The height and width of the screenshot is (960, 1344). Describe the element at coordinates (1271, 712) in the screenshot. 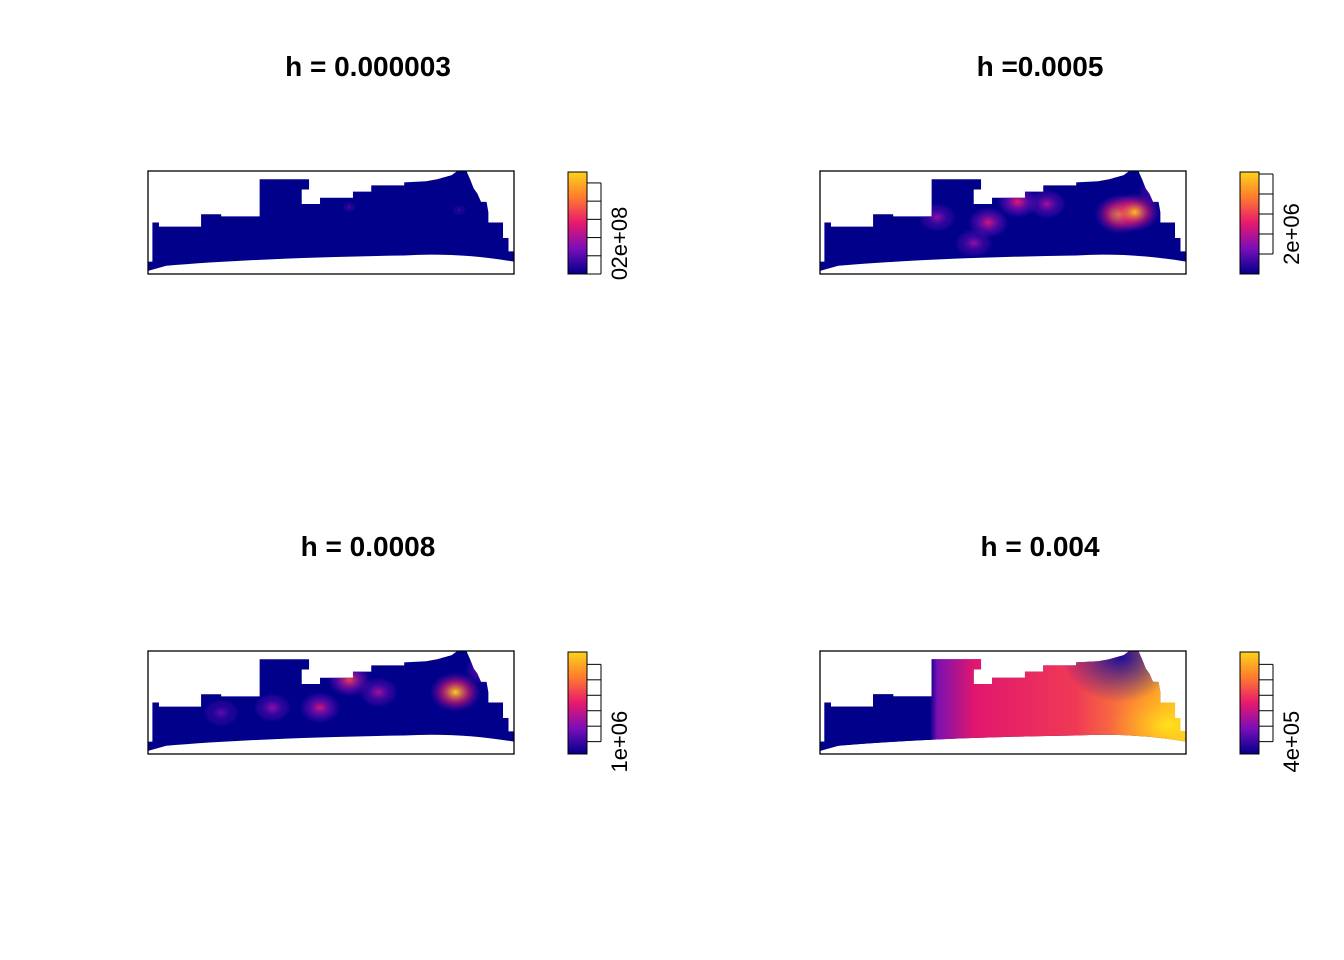

I see `colorbar: 4e+05` at that location.